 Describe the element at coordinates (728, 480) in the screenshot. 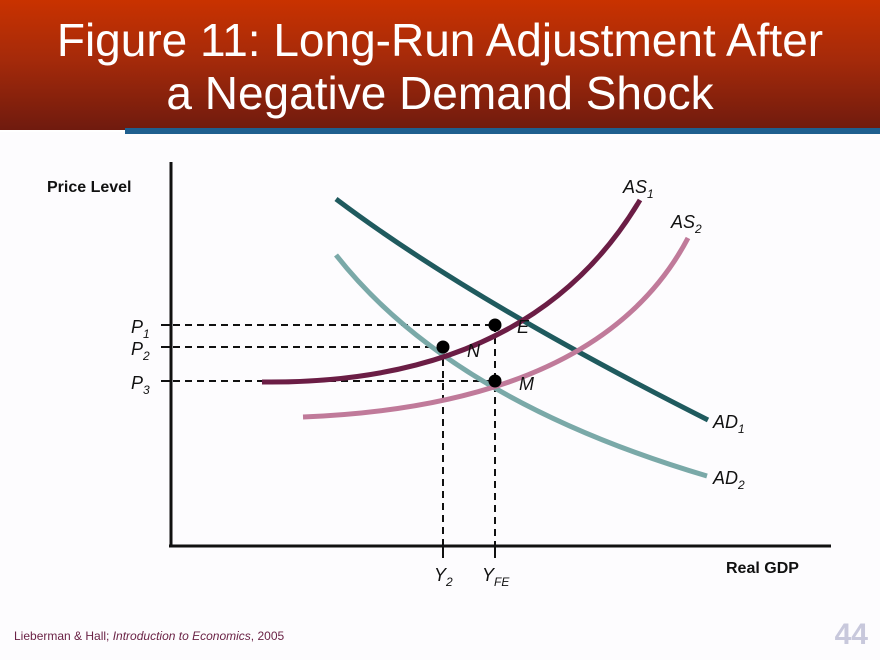

I see `ad2-label: AD2` at that location.